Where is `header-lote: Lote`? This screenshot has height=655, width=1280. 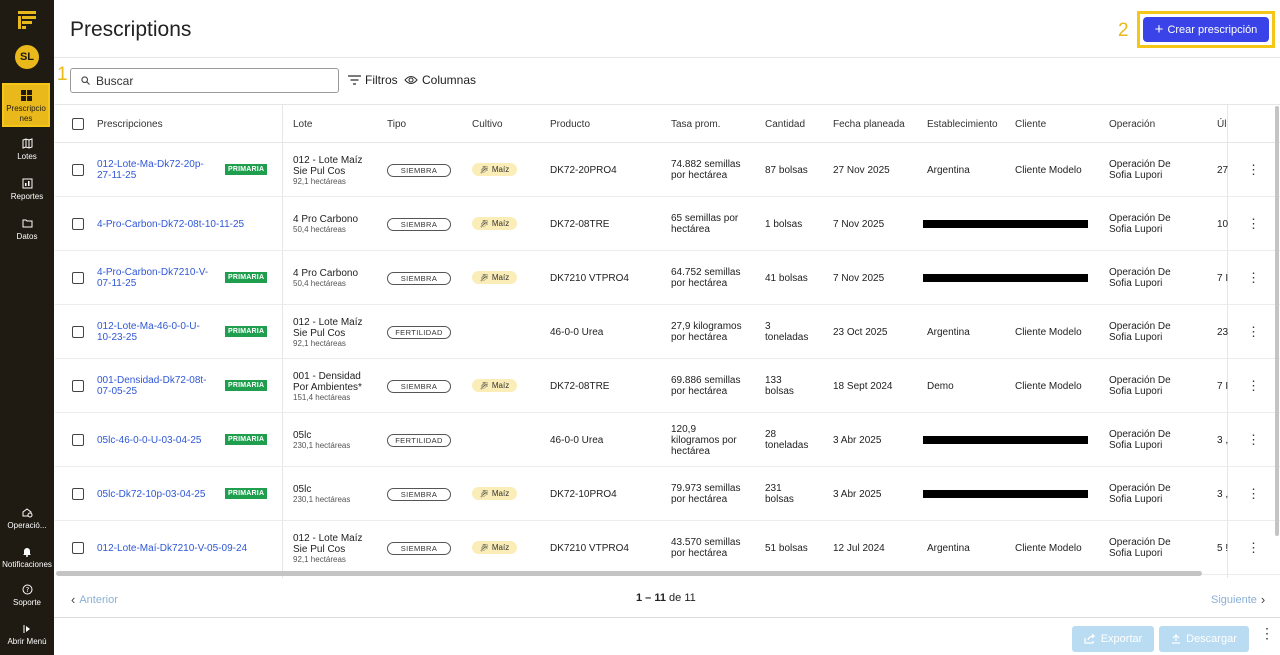
header-lote: Lote is located at coordinates (303, 124).